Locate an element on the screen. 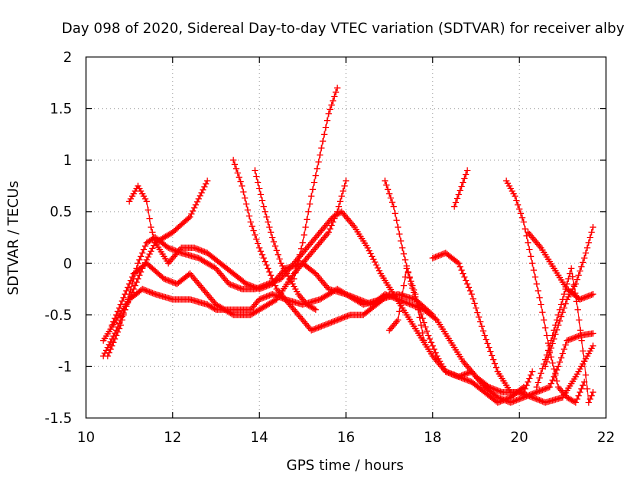  series-sat-n is located at coordinates (560, 266).